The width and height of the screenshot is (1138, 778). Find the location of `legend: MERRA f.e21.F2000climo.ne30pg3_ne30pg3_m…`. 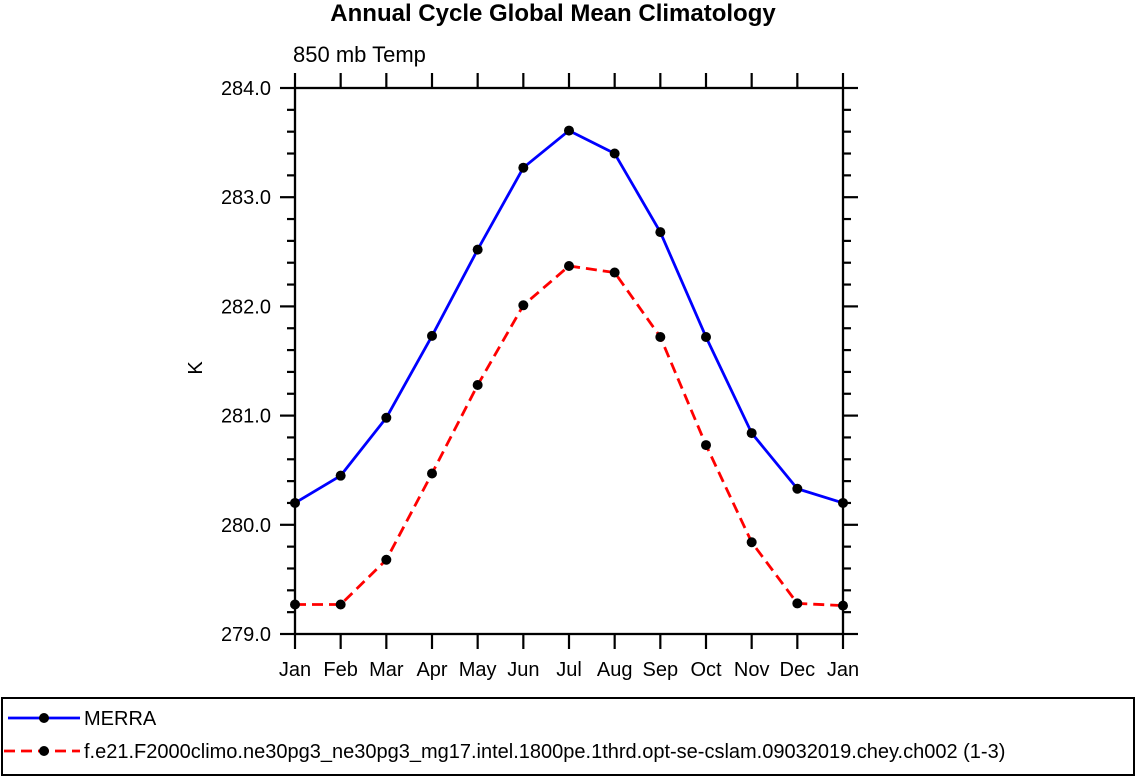

legend: MERRA f.e21.F2000climo.ne30pg3_ne30pg3_m… is located at coordinates (568, 736).